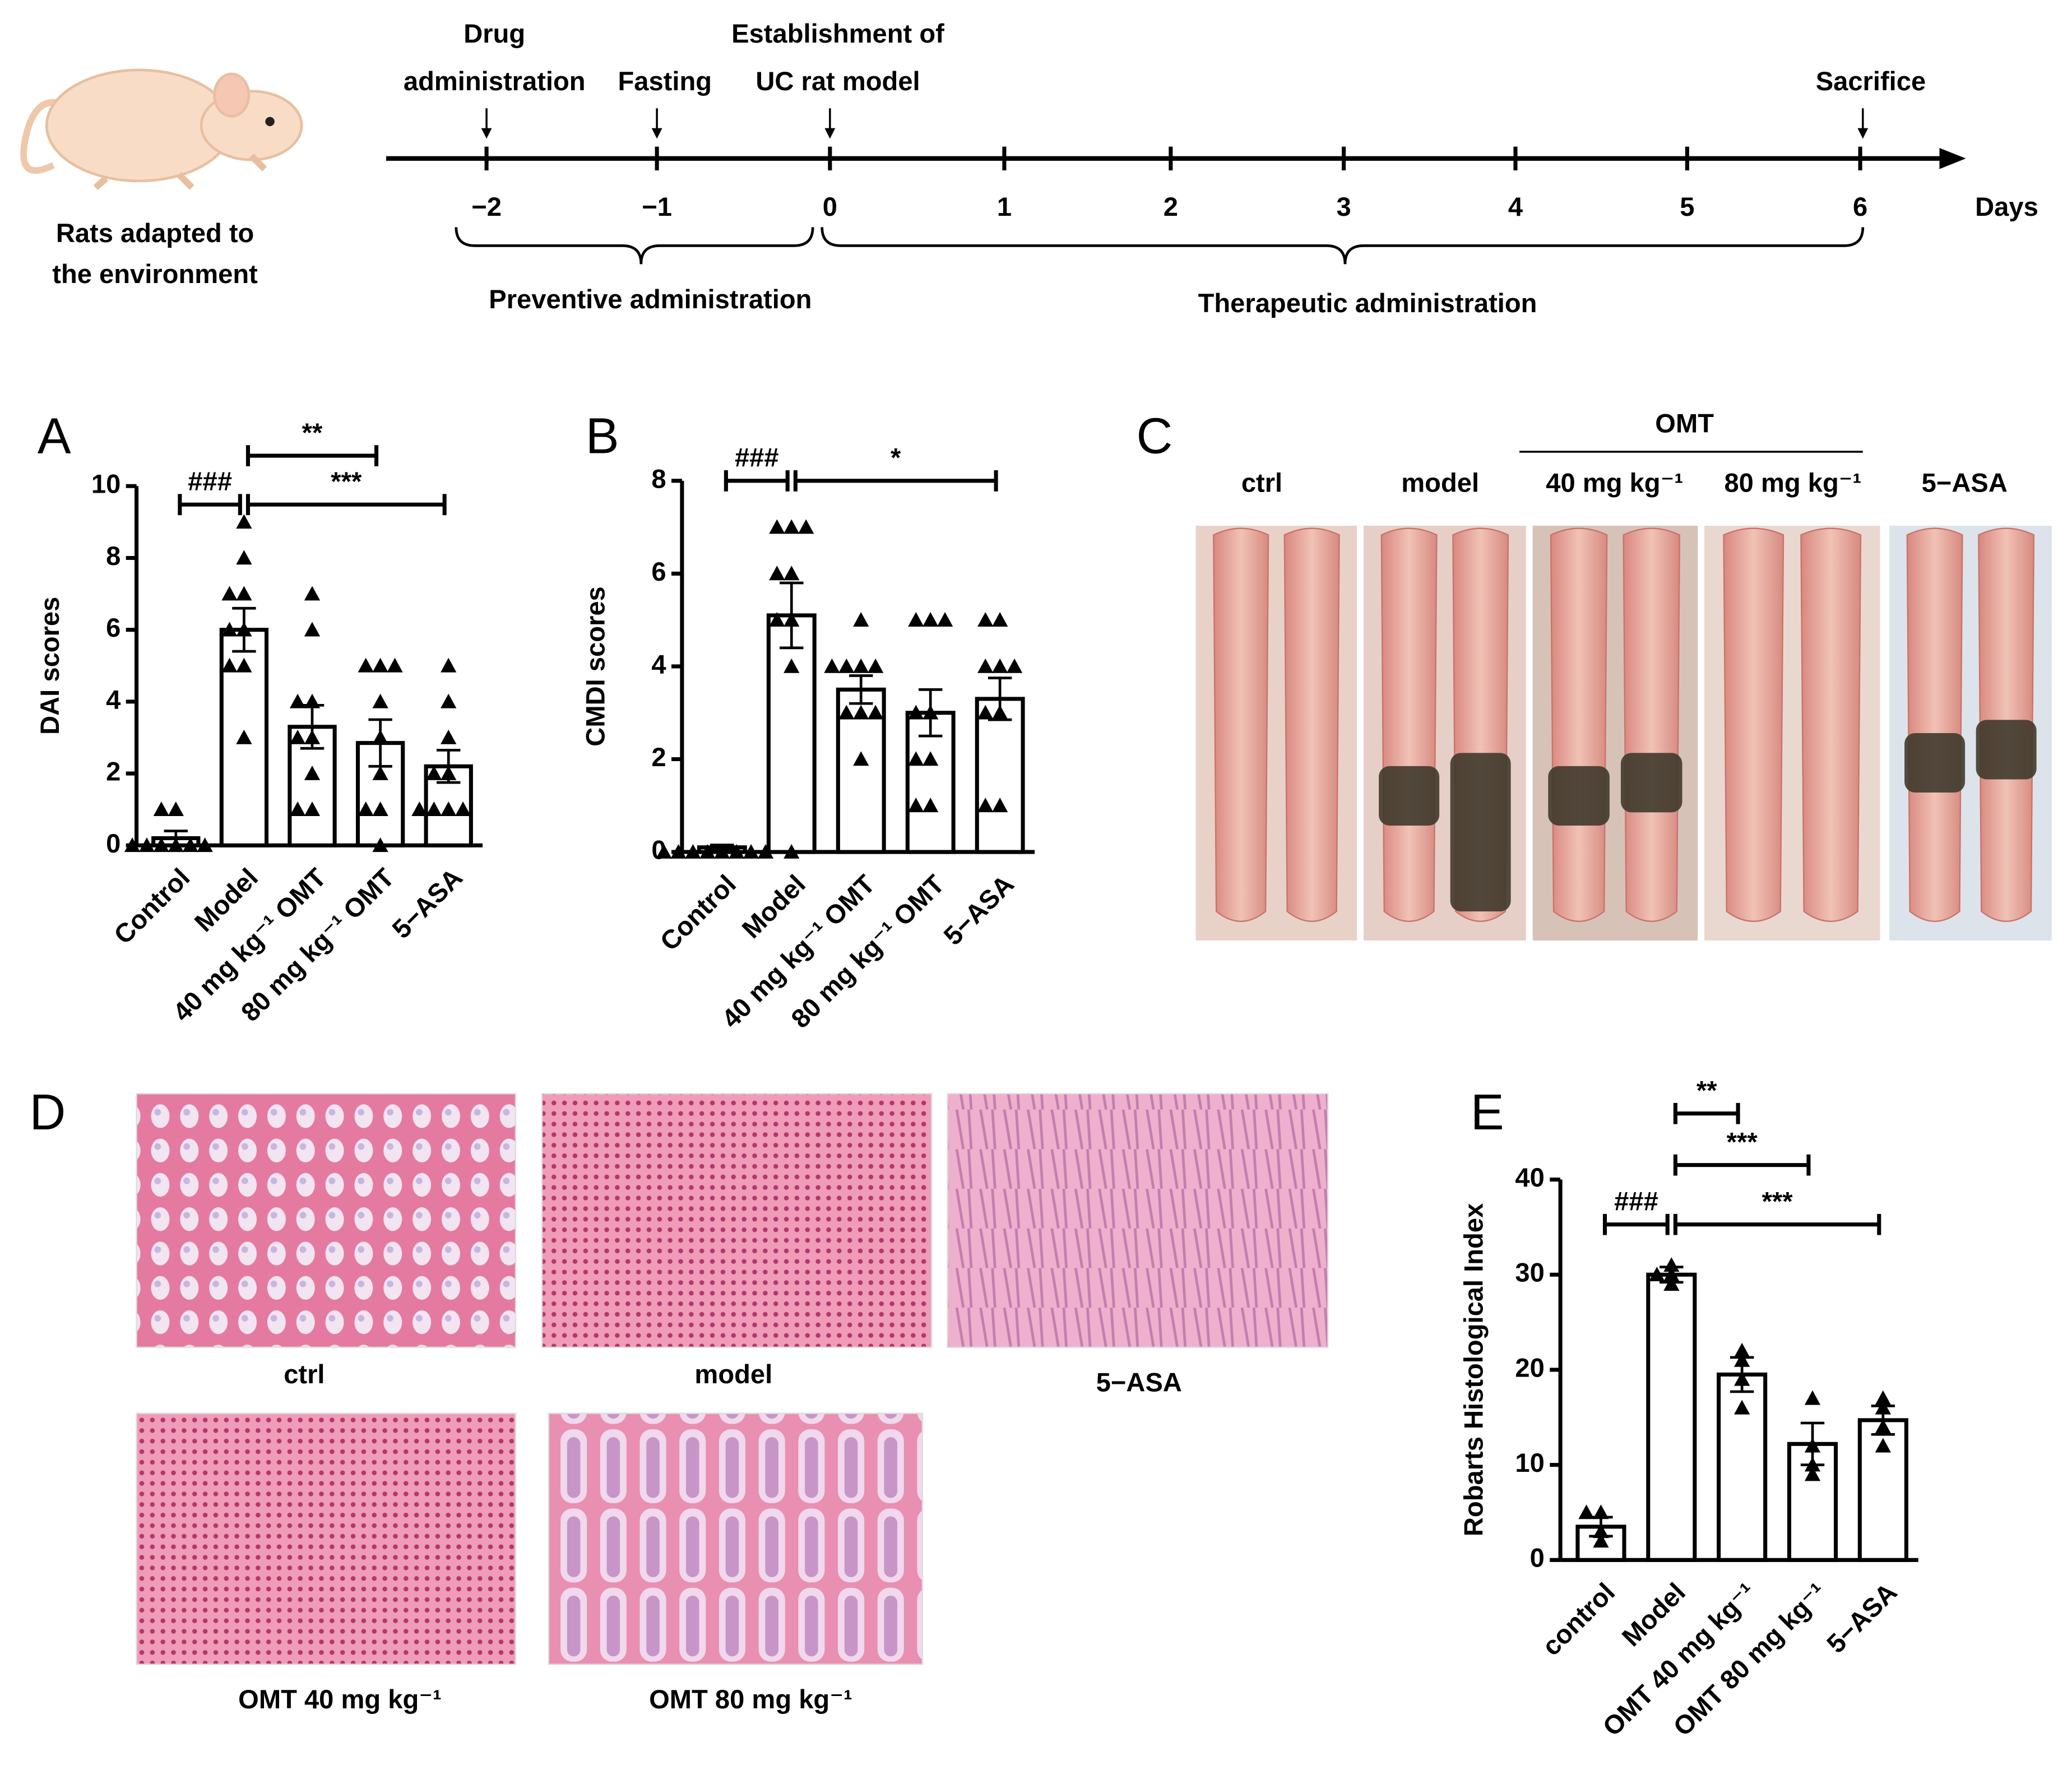  I want to click on photo-label: 80 mg kg⁻¹, so click(1792, 482).